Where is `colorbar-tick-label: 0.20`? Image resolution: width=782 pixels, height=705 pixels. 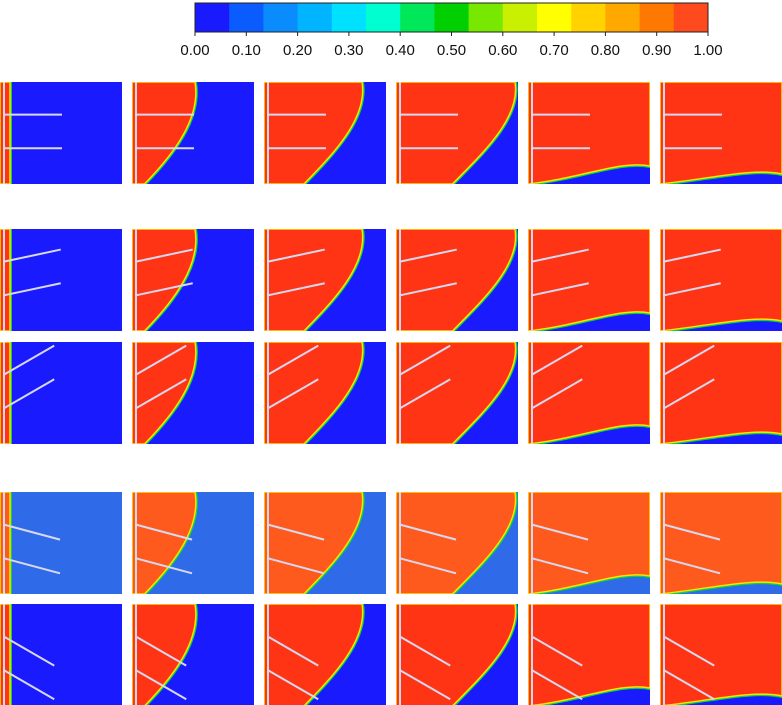 colorbar-tick-label: 0.20 is located at coordinates (297, 50).